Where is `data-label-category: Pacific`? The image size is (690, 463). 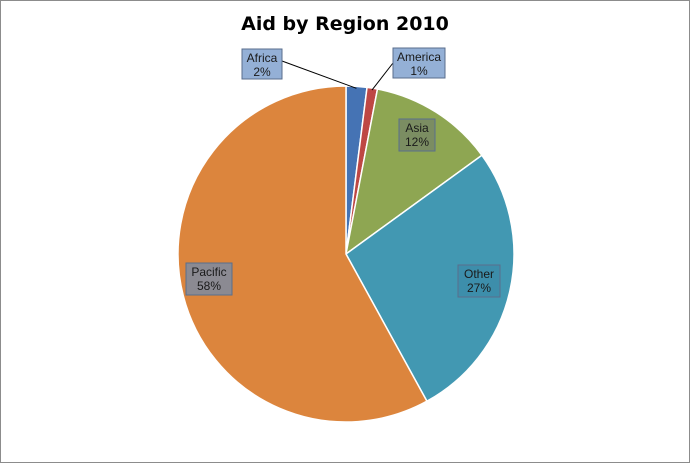 data-label-category: Pacific is located at coordinates (208, 272).